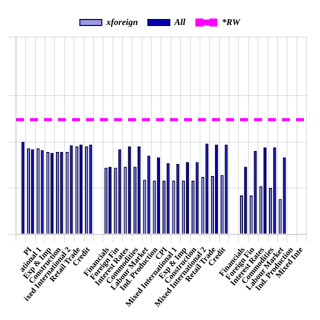  What do you see at coordinates (121, 21) in the screenshot?
I see `legend-label: xforeign` at bounding box center [121, 21].